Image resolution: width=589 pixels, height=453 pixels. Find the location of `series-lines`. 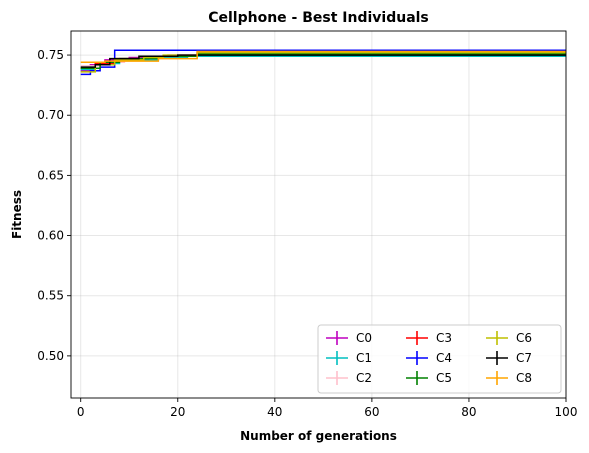

series-lines is located at coordinates (323, 62).